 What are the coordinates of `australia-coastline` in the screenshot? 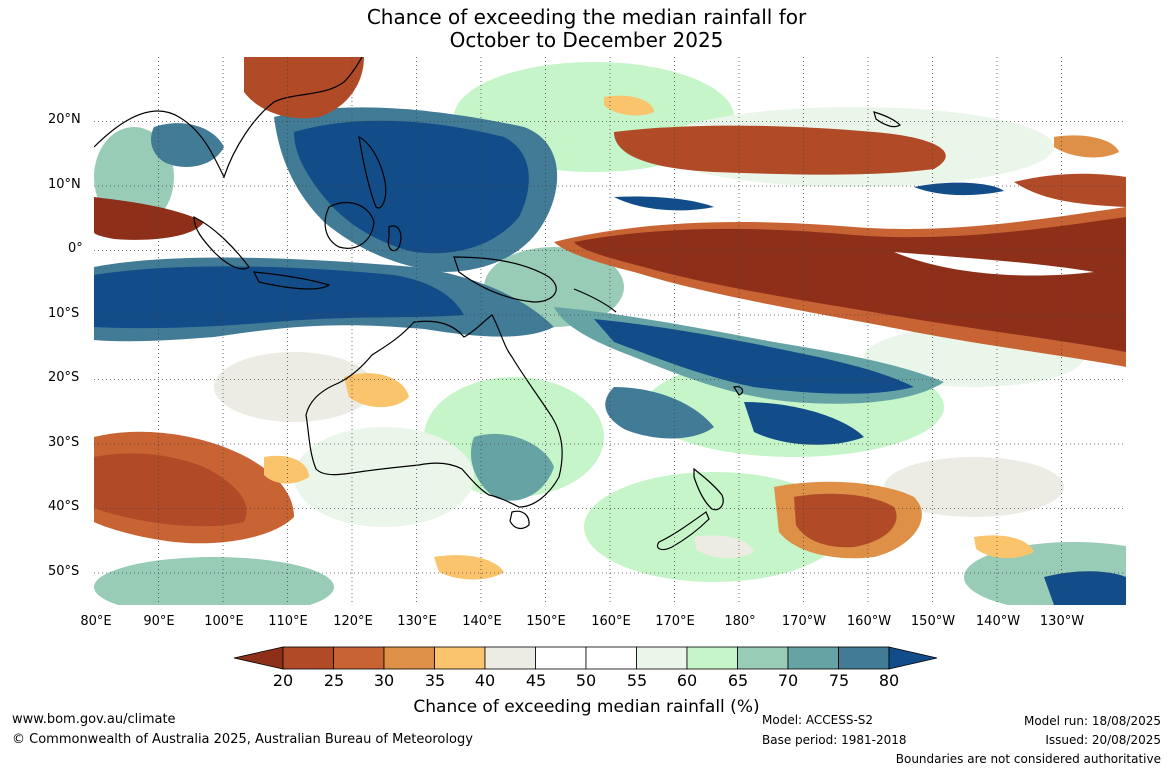 It's located at (434, 411).